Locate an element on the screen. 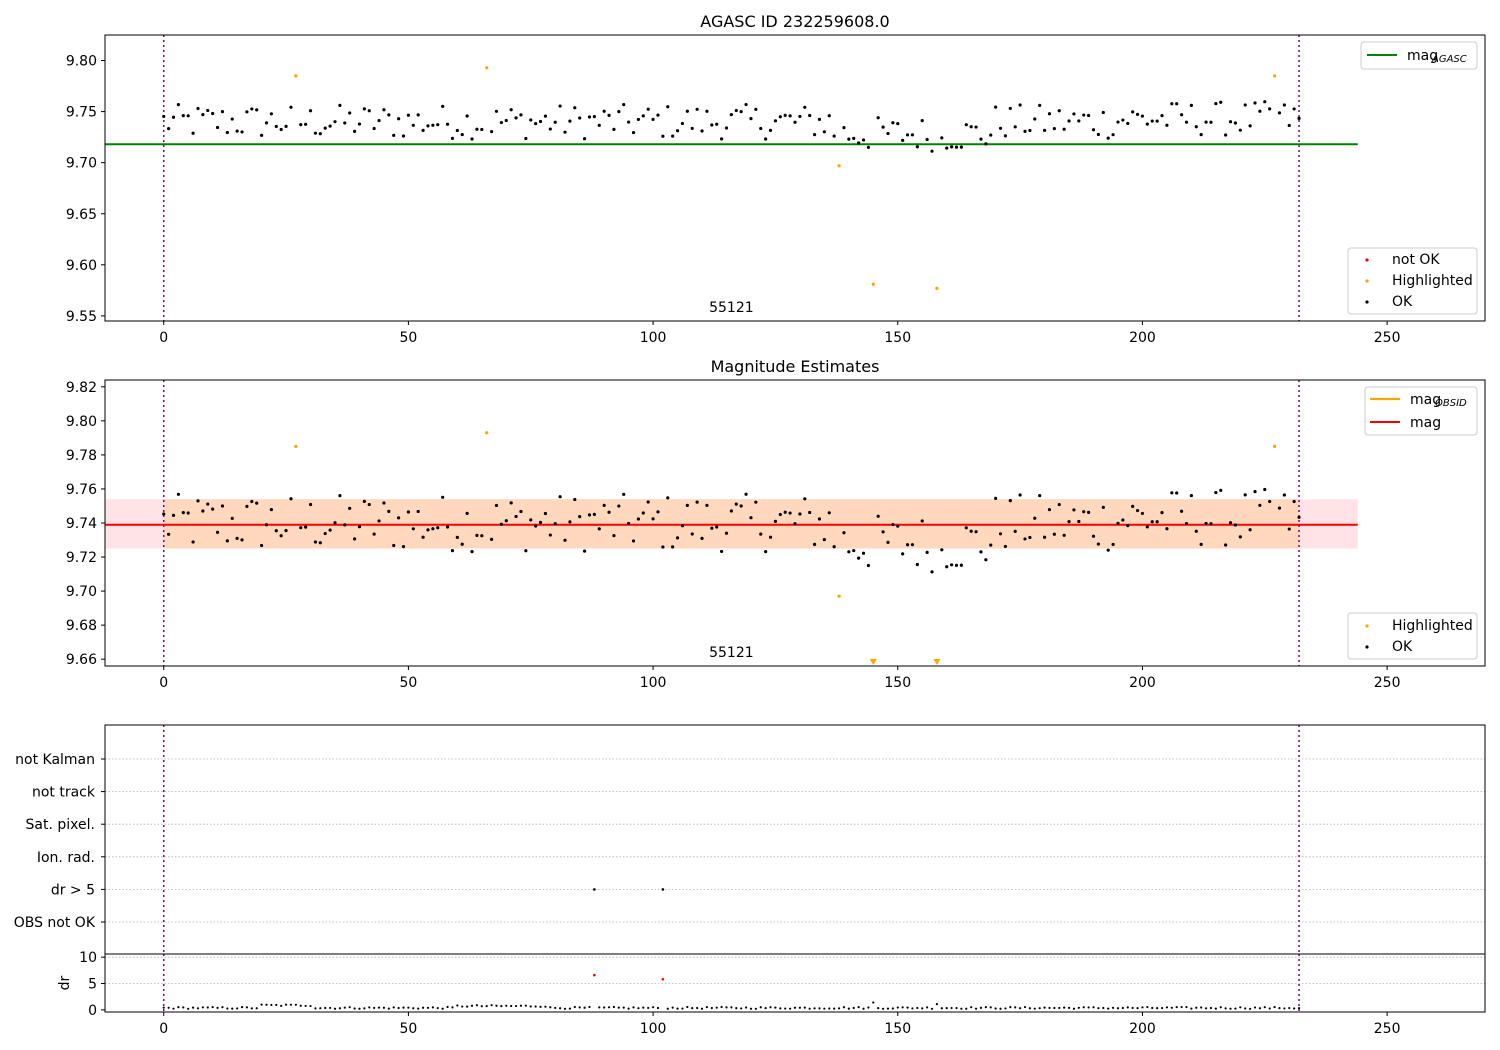  y-tick-label: 10 is located at coordinates (88, 958).